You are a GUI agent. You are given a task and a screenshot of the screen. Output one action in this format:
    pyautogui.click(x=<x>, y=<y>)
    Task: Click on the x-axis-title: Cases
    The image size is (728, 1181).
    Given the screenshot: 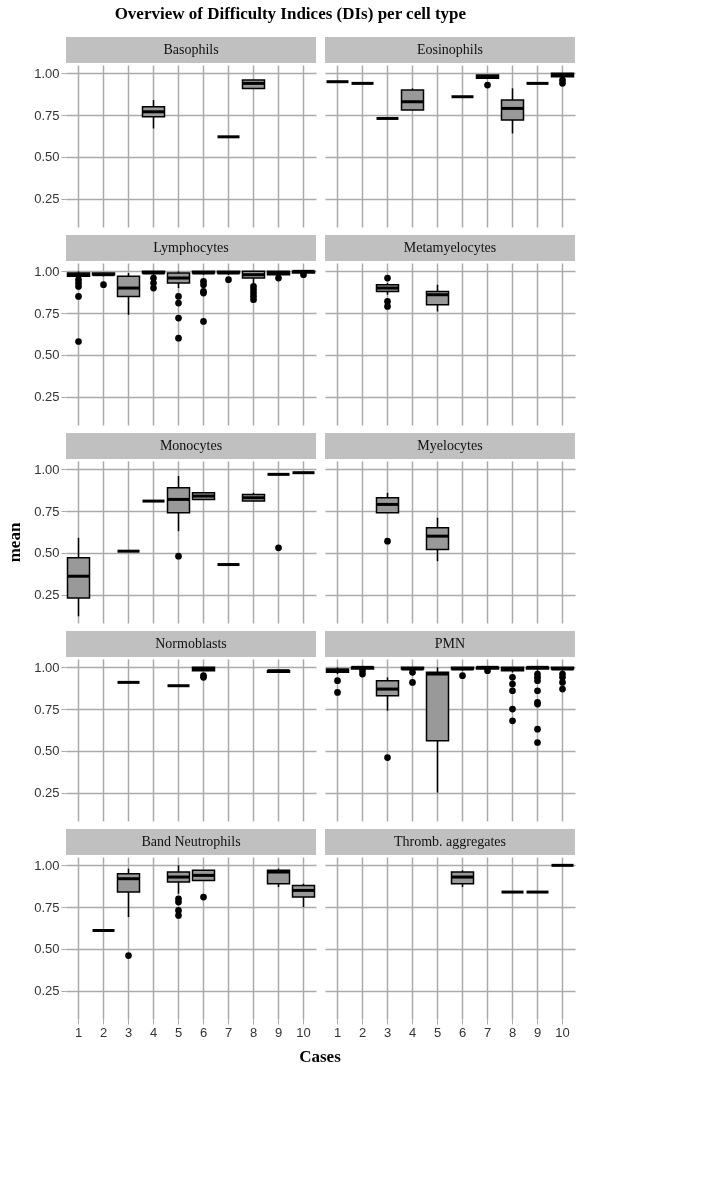 What is the action you would take?
    pyautogui.click(x=320, y=1056)
    